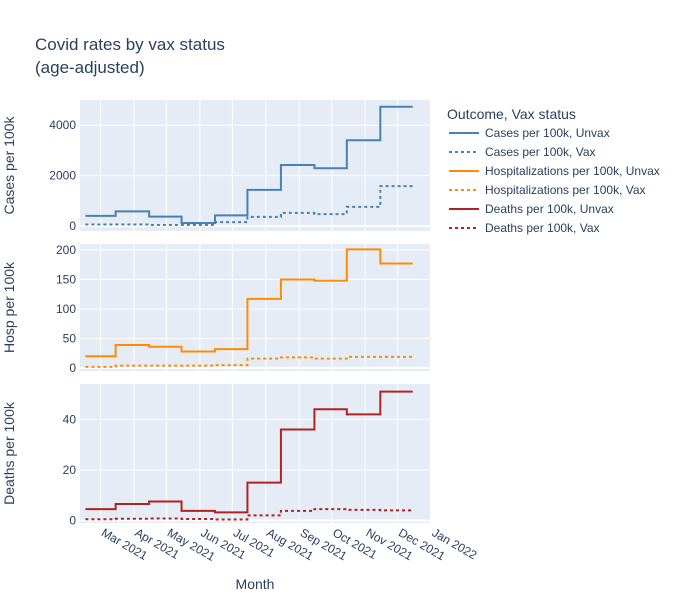 The width and height of the screenshot is (700, 600). What do you see at coordinates (255, 584) in the screenshot?
I see `x-axis-title: Month` at bounding box center [255, 584].